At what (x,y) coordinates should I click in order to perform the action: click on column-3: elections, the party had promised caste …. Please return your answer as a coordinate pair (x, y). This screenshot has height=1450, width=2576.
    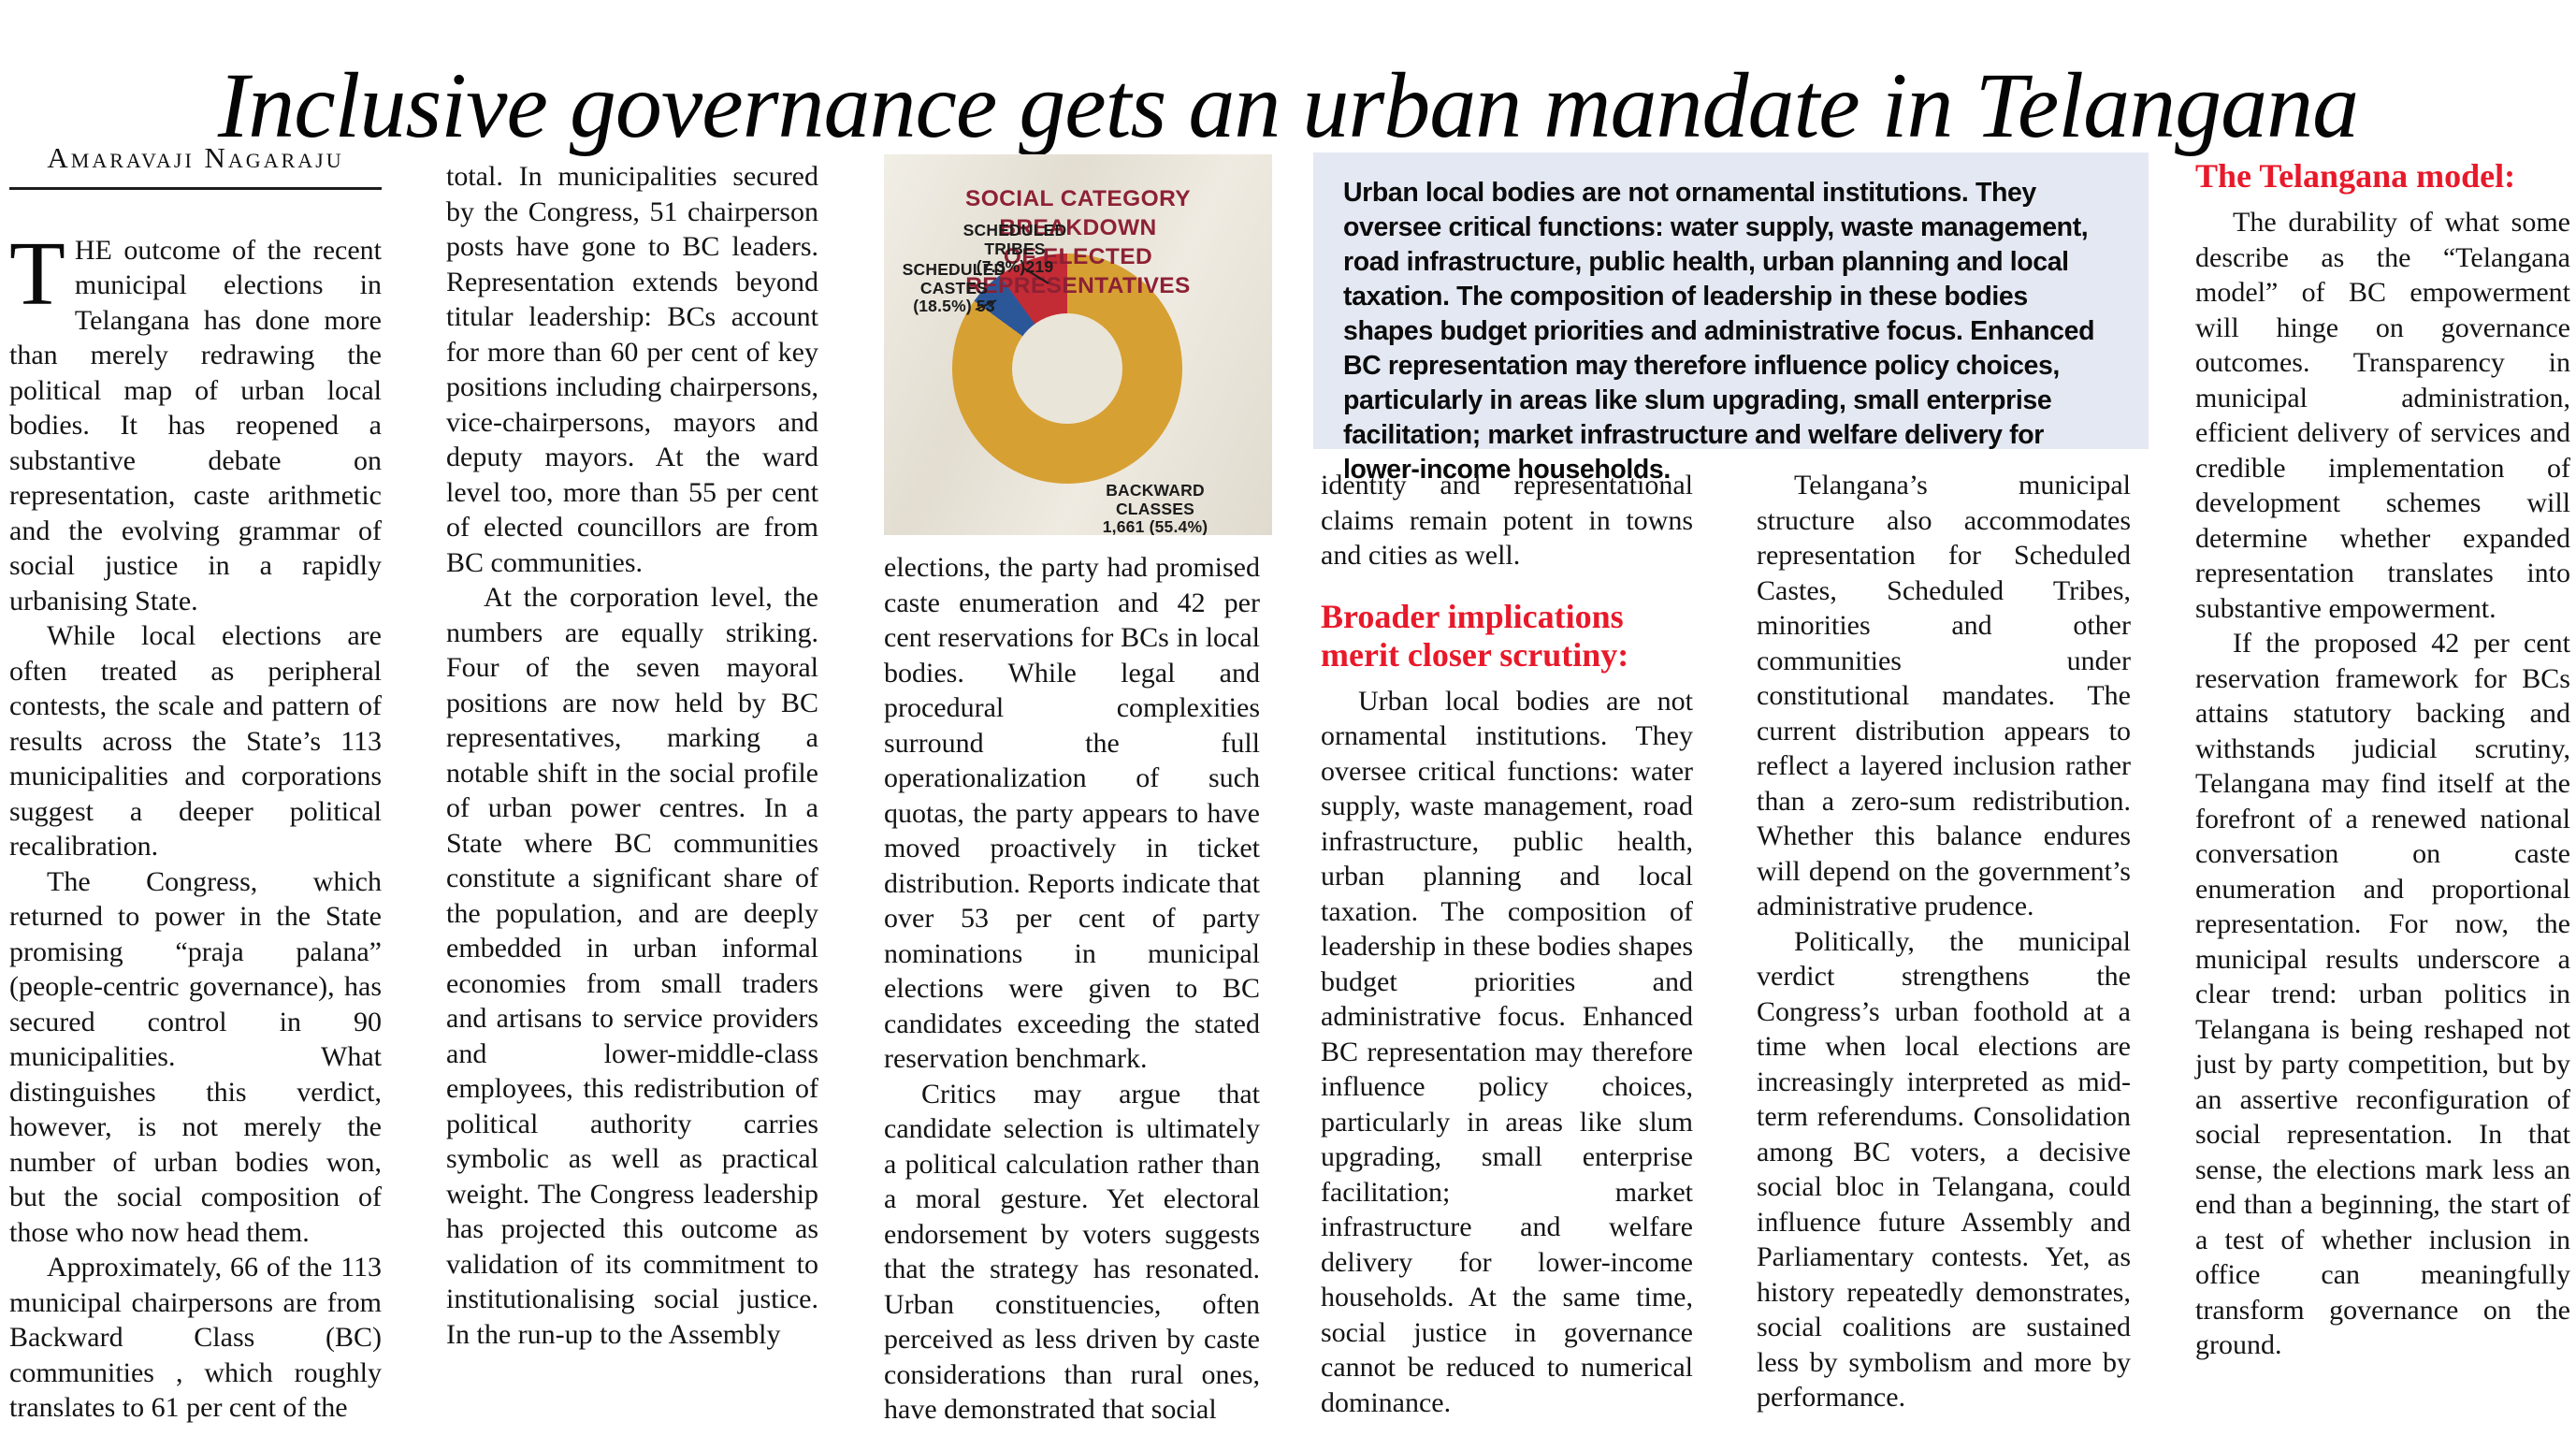
    Looking at the image, I should click on (1072, 989).